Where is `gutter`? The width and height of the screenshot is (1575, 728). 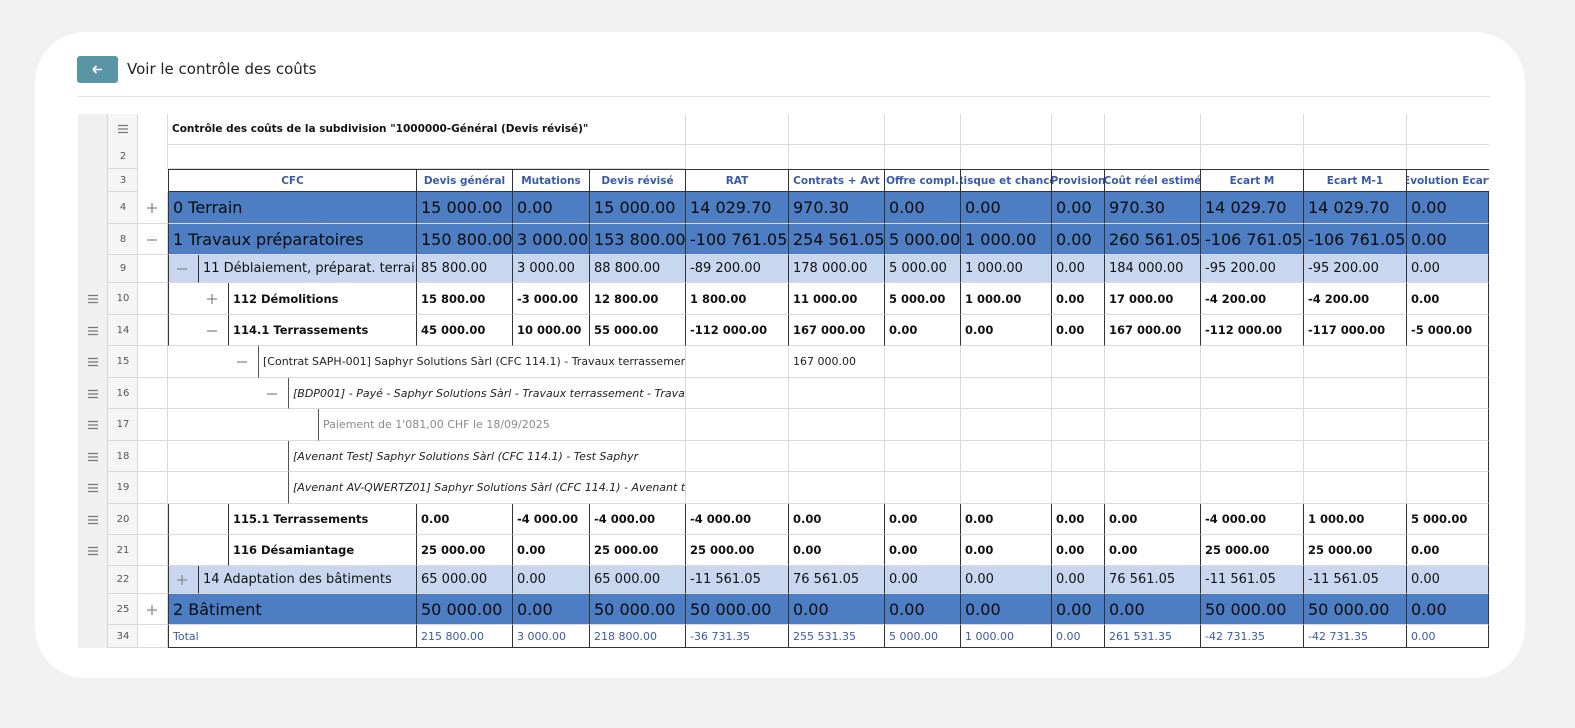
gutter is located at coordinates (93, 381).